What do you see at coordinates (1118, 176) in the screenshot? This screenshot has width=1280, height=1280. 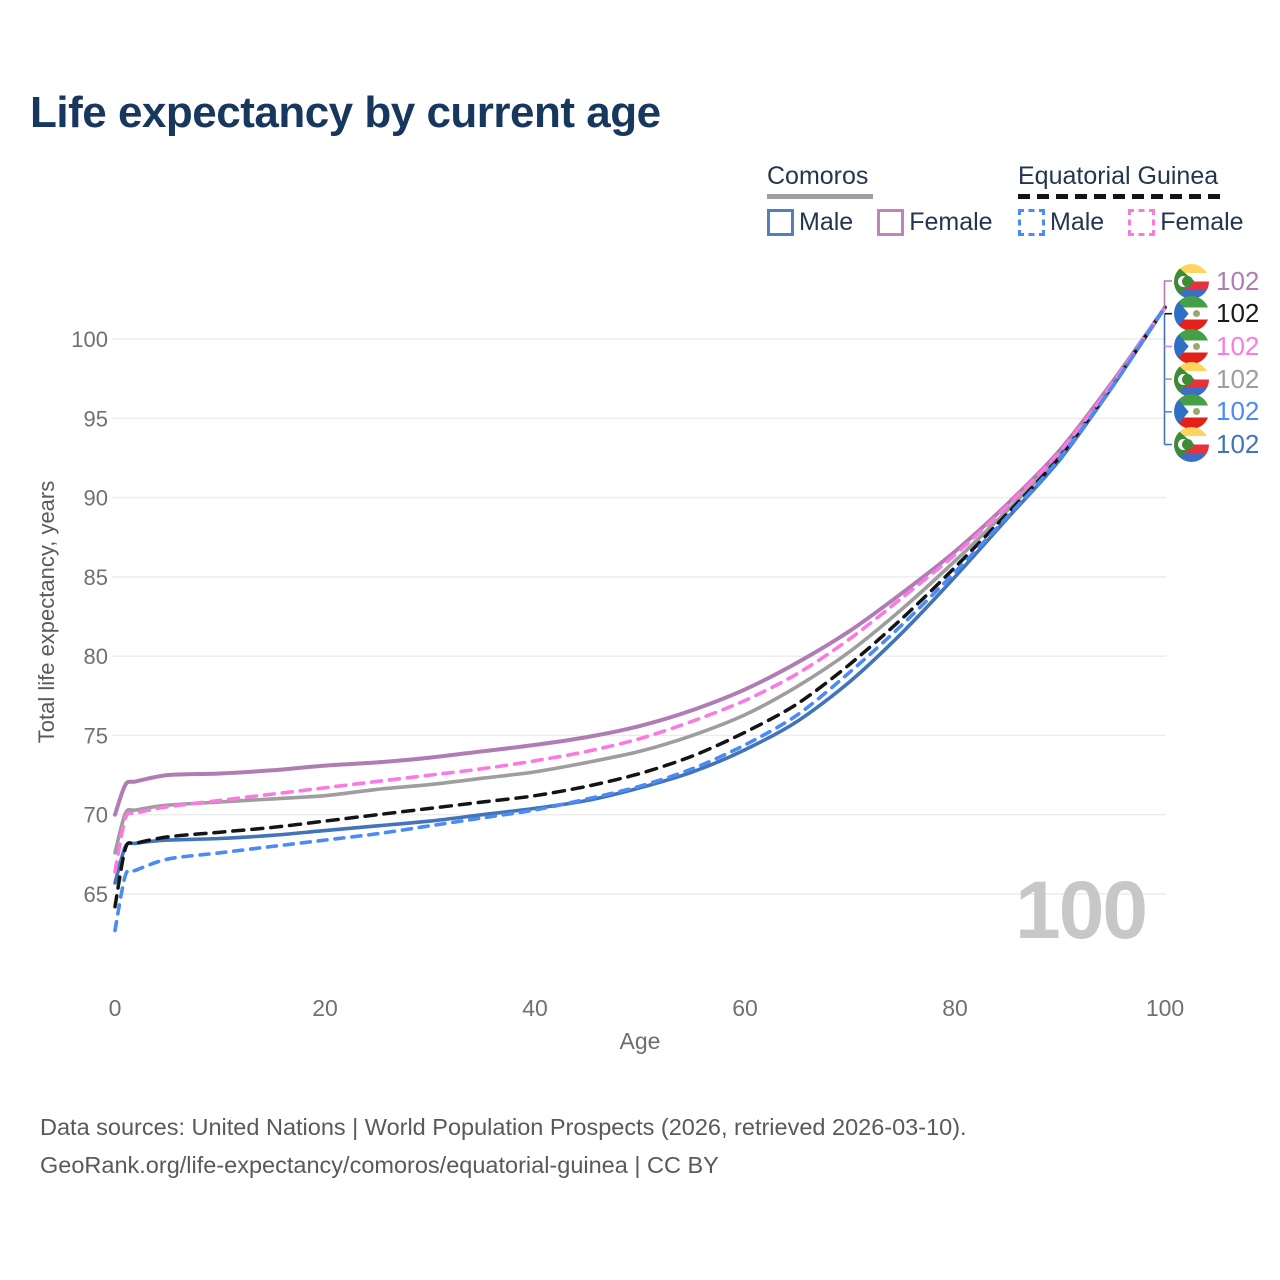 I see `legend-equatorial-guinea-label: Equatorial Guinea` at bounding box center [1118, 176].